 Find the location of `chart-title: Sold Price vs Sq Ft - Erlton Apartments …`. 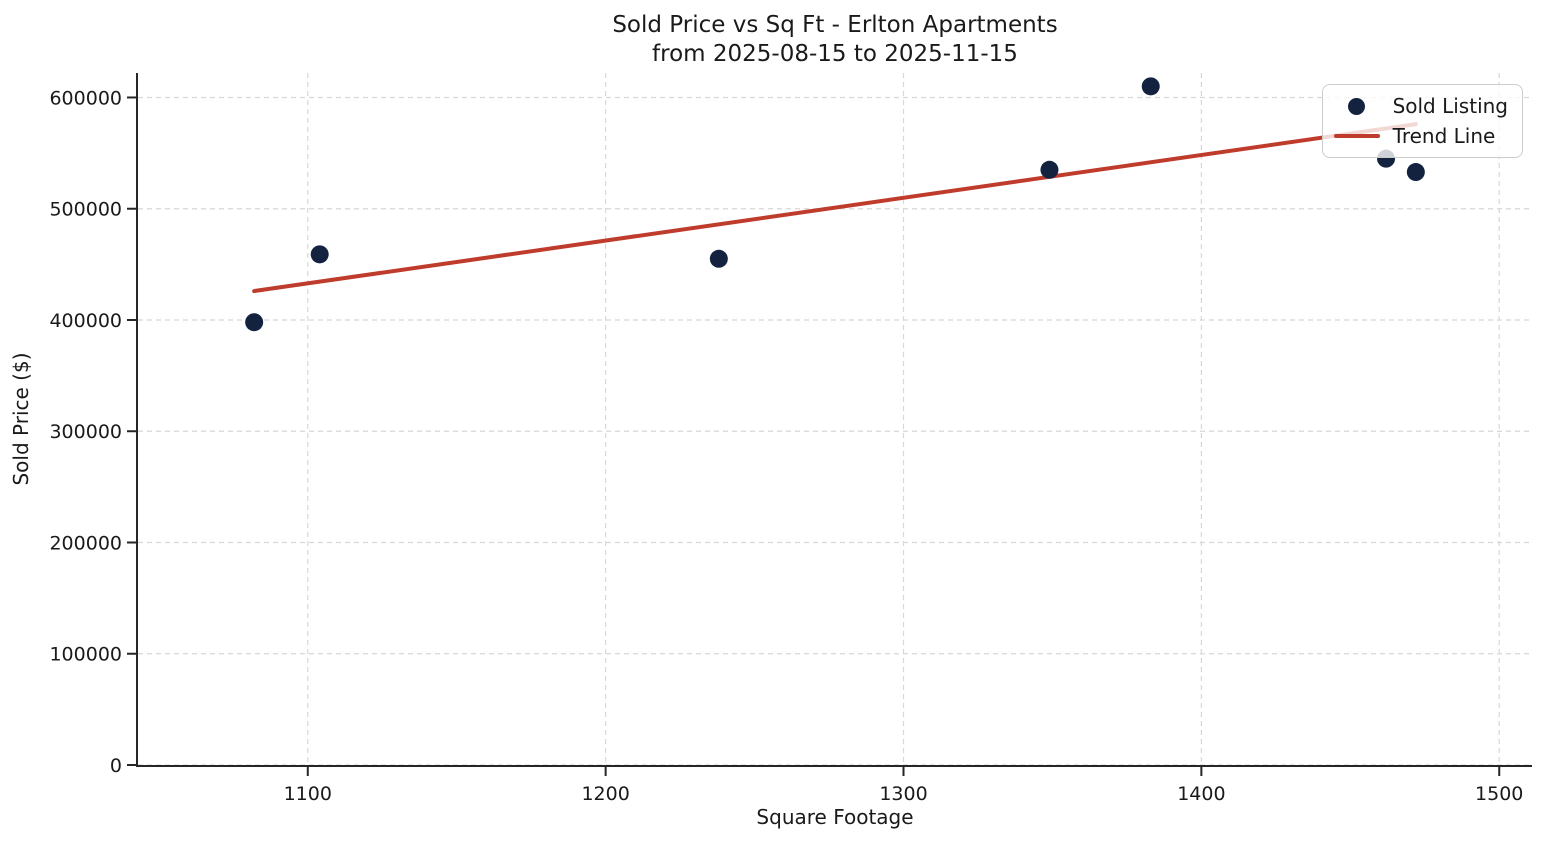

chart-title: Sold Price vs Sq Ft - Erlton Apartments … is located at coordinates (835, 40).